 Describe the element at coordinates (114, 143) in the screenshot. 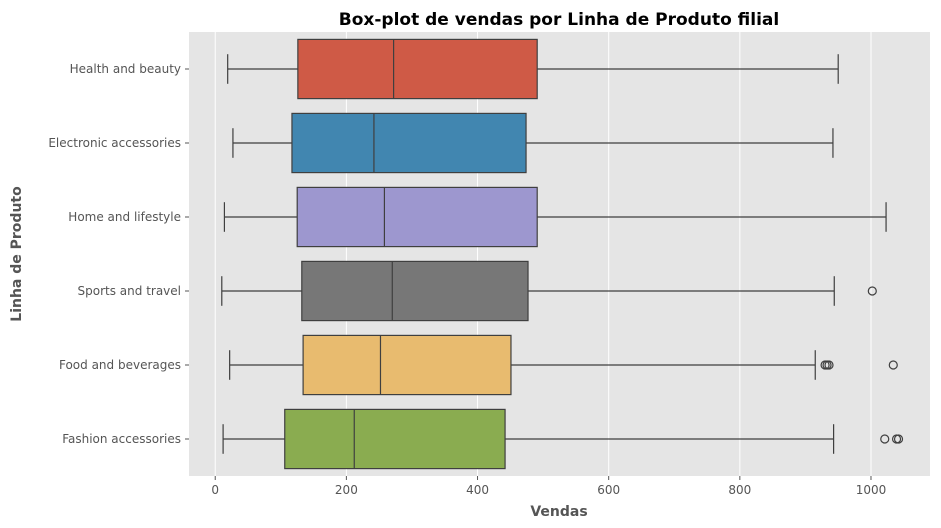

I see `y-tick-label: Electronic accessories` at that location.